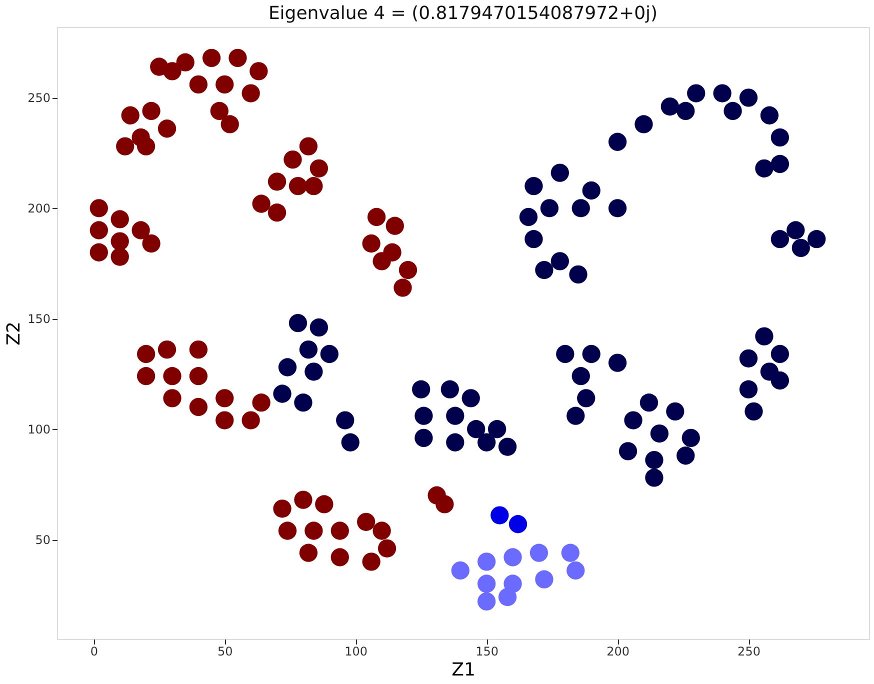 The height and width of the screenshot is (684, 874). What do you see at coordinates (749, 651) in the screenshot?
I see `x-tick-label: 250` at bounding box center [749, 651].